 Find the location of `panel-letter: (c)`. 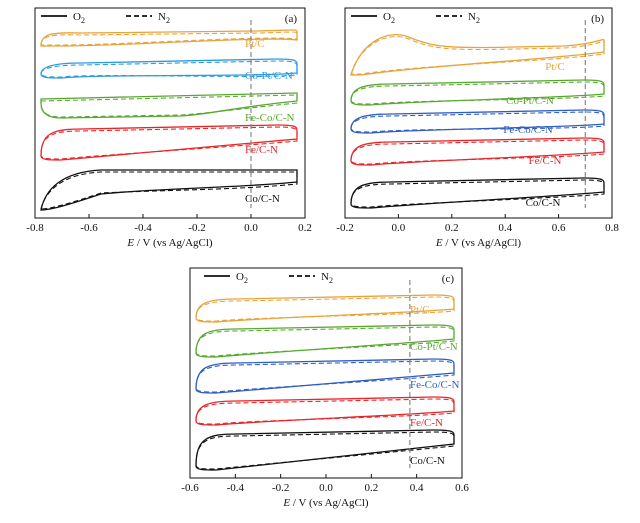

panel-letter: (c) is located at coordinates (448, 279).